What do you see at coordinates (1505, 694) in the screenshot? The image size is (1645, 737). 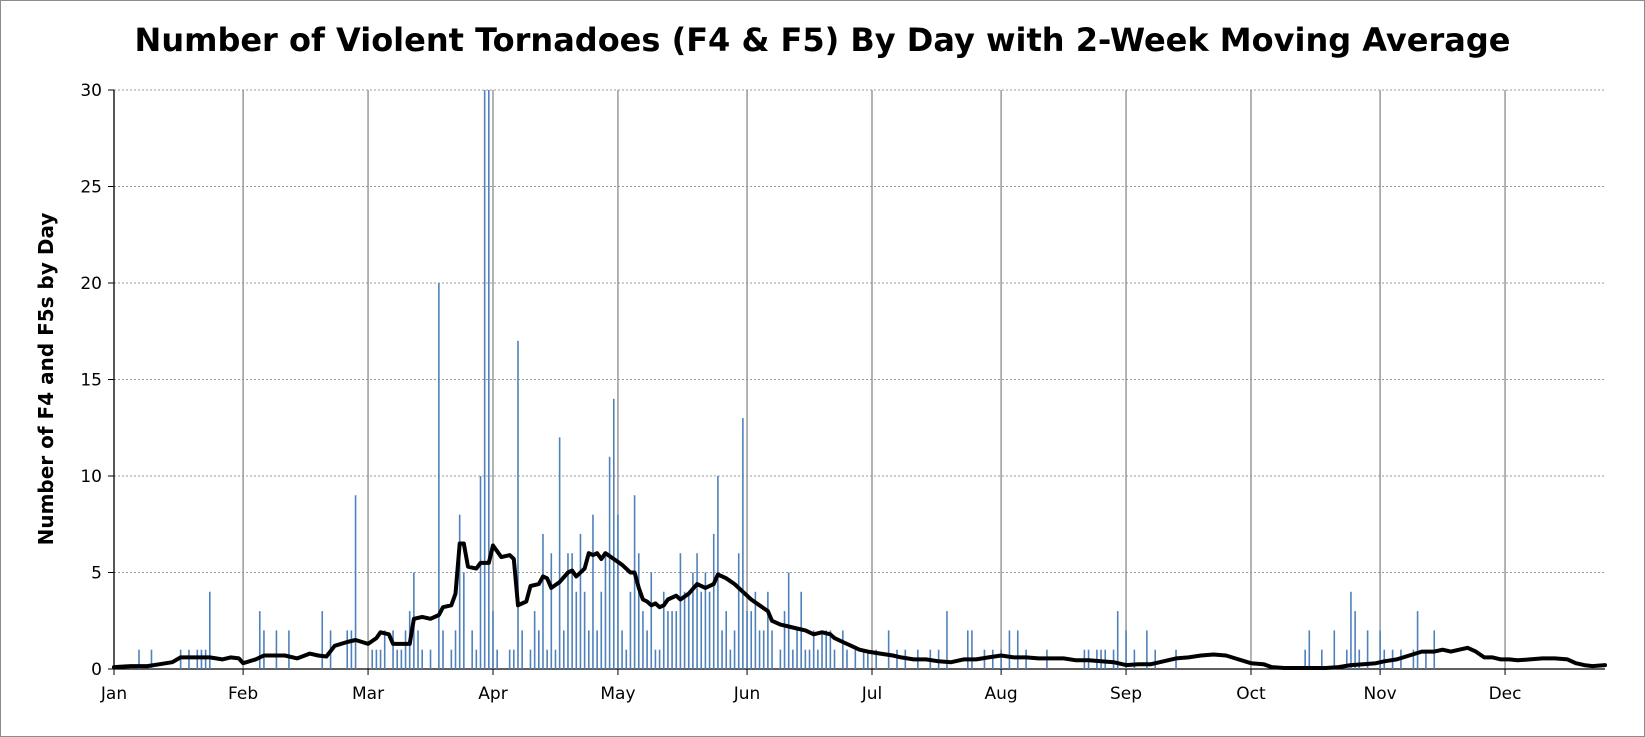 I see `x-tick-label: Dec` at bounding box center [1505, 694].